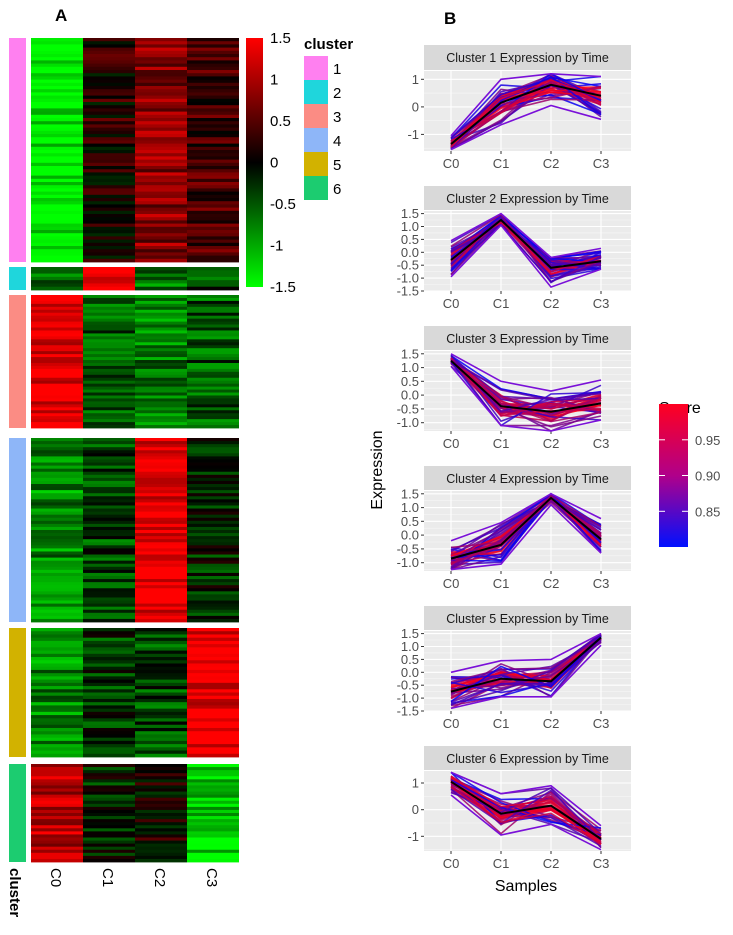 This screenshot has width=733, height=935. What do you see at coordinates (526, 822) in the screenshot?
I see `envelope-lower-line` at bounding box center [526, 822].